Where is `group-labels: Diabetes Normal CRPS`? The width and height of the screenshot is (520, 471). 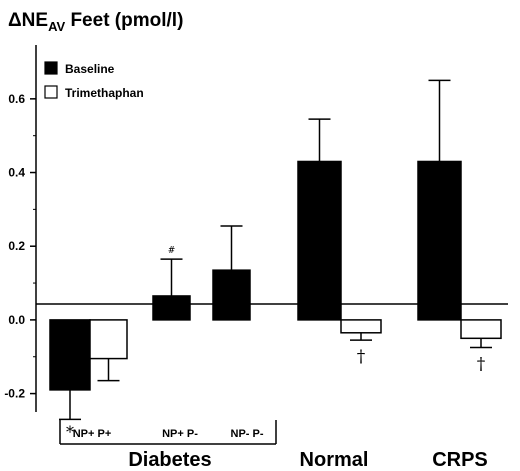 group-labels: Diabetes Normal CRPS is located at coordinates (307, 460).